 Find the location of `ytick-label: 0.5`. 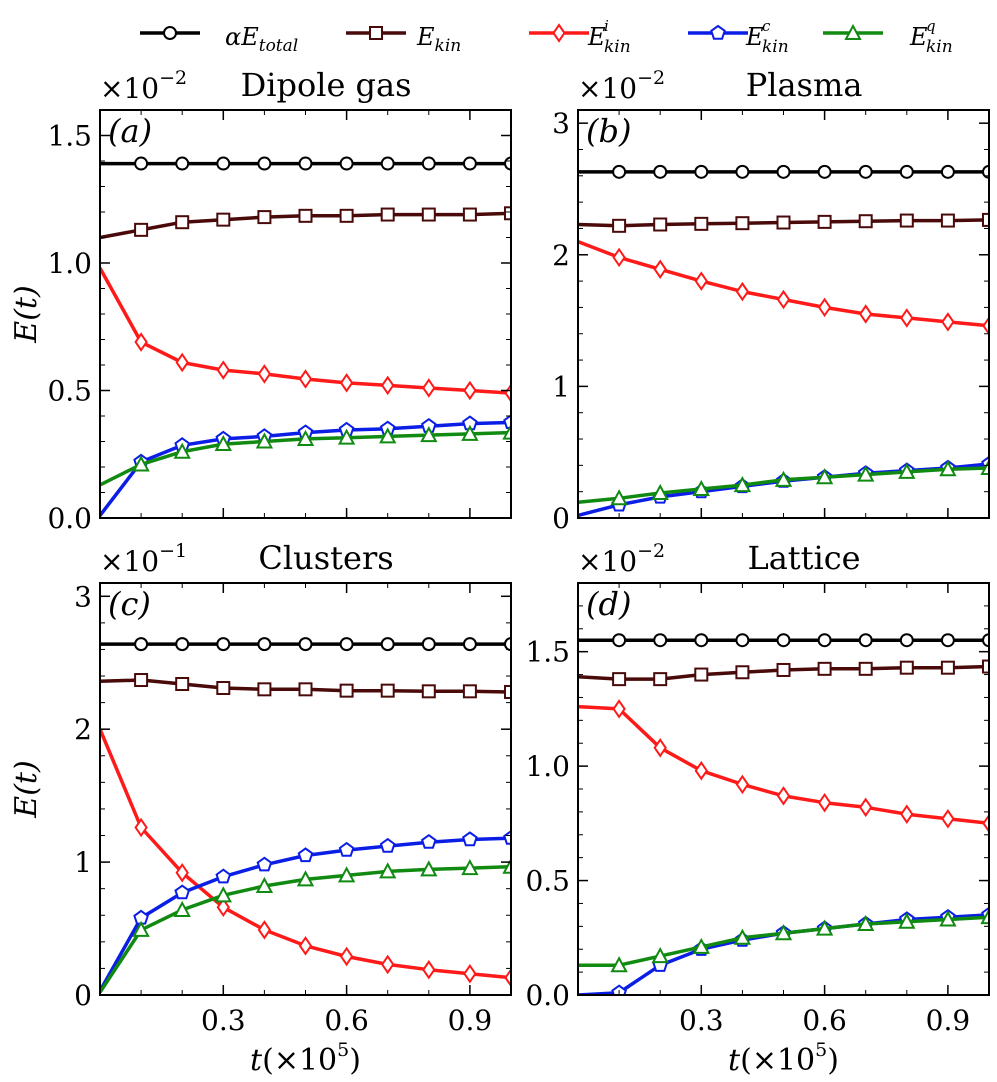

ytick-label: 0.5 is located at coordinates (69, 391).